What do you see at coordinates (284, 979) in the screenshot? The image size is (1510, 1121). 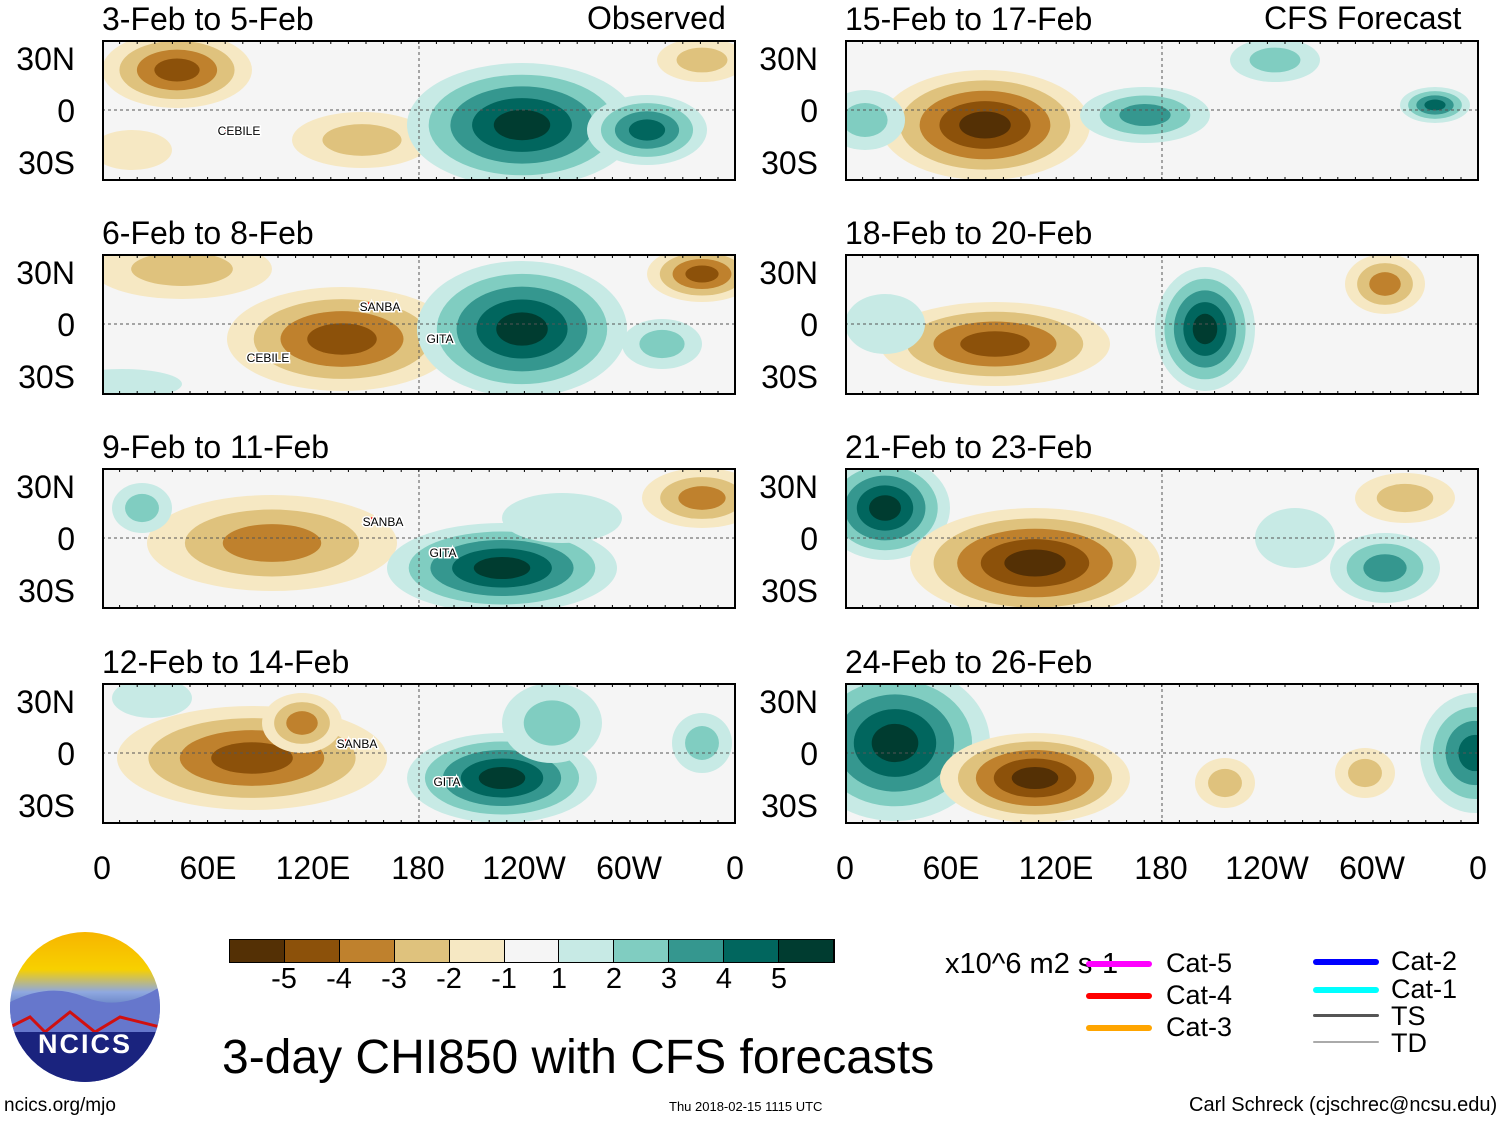 I see `colorbar-label: -5` at bounding box center [284, 979].